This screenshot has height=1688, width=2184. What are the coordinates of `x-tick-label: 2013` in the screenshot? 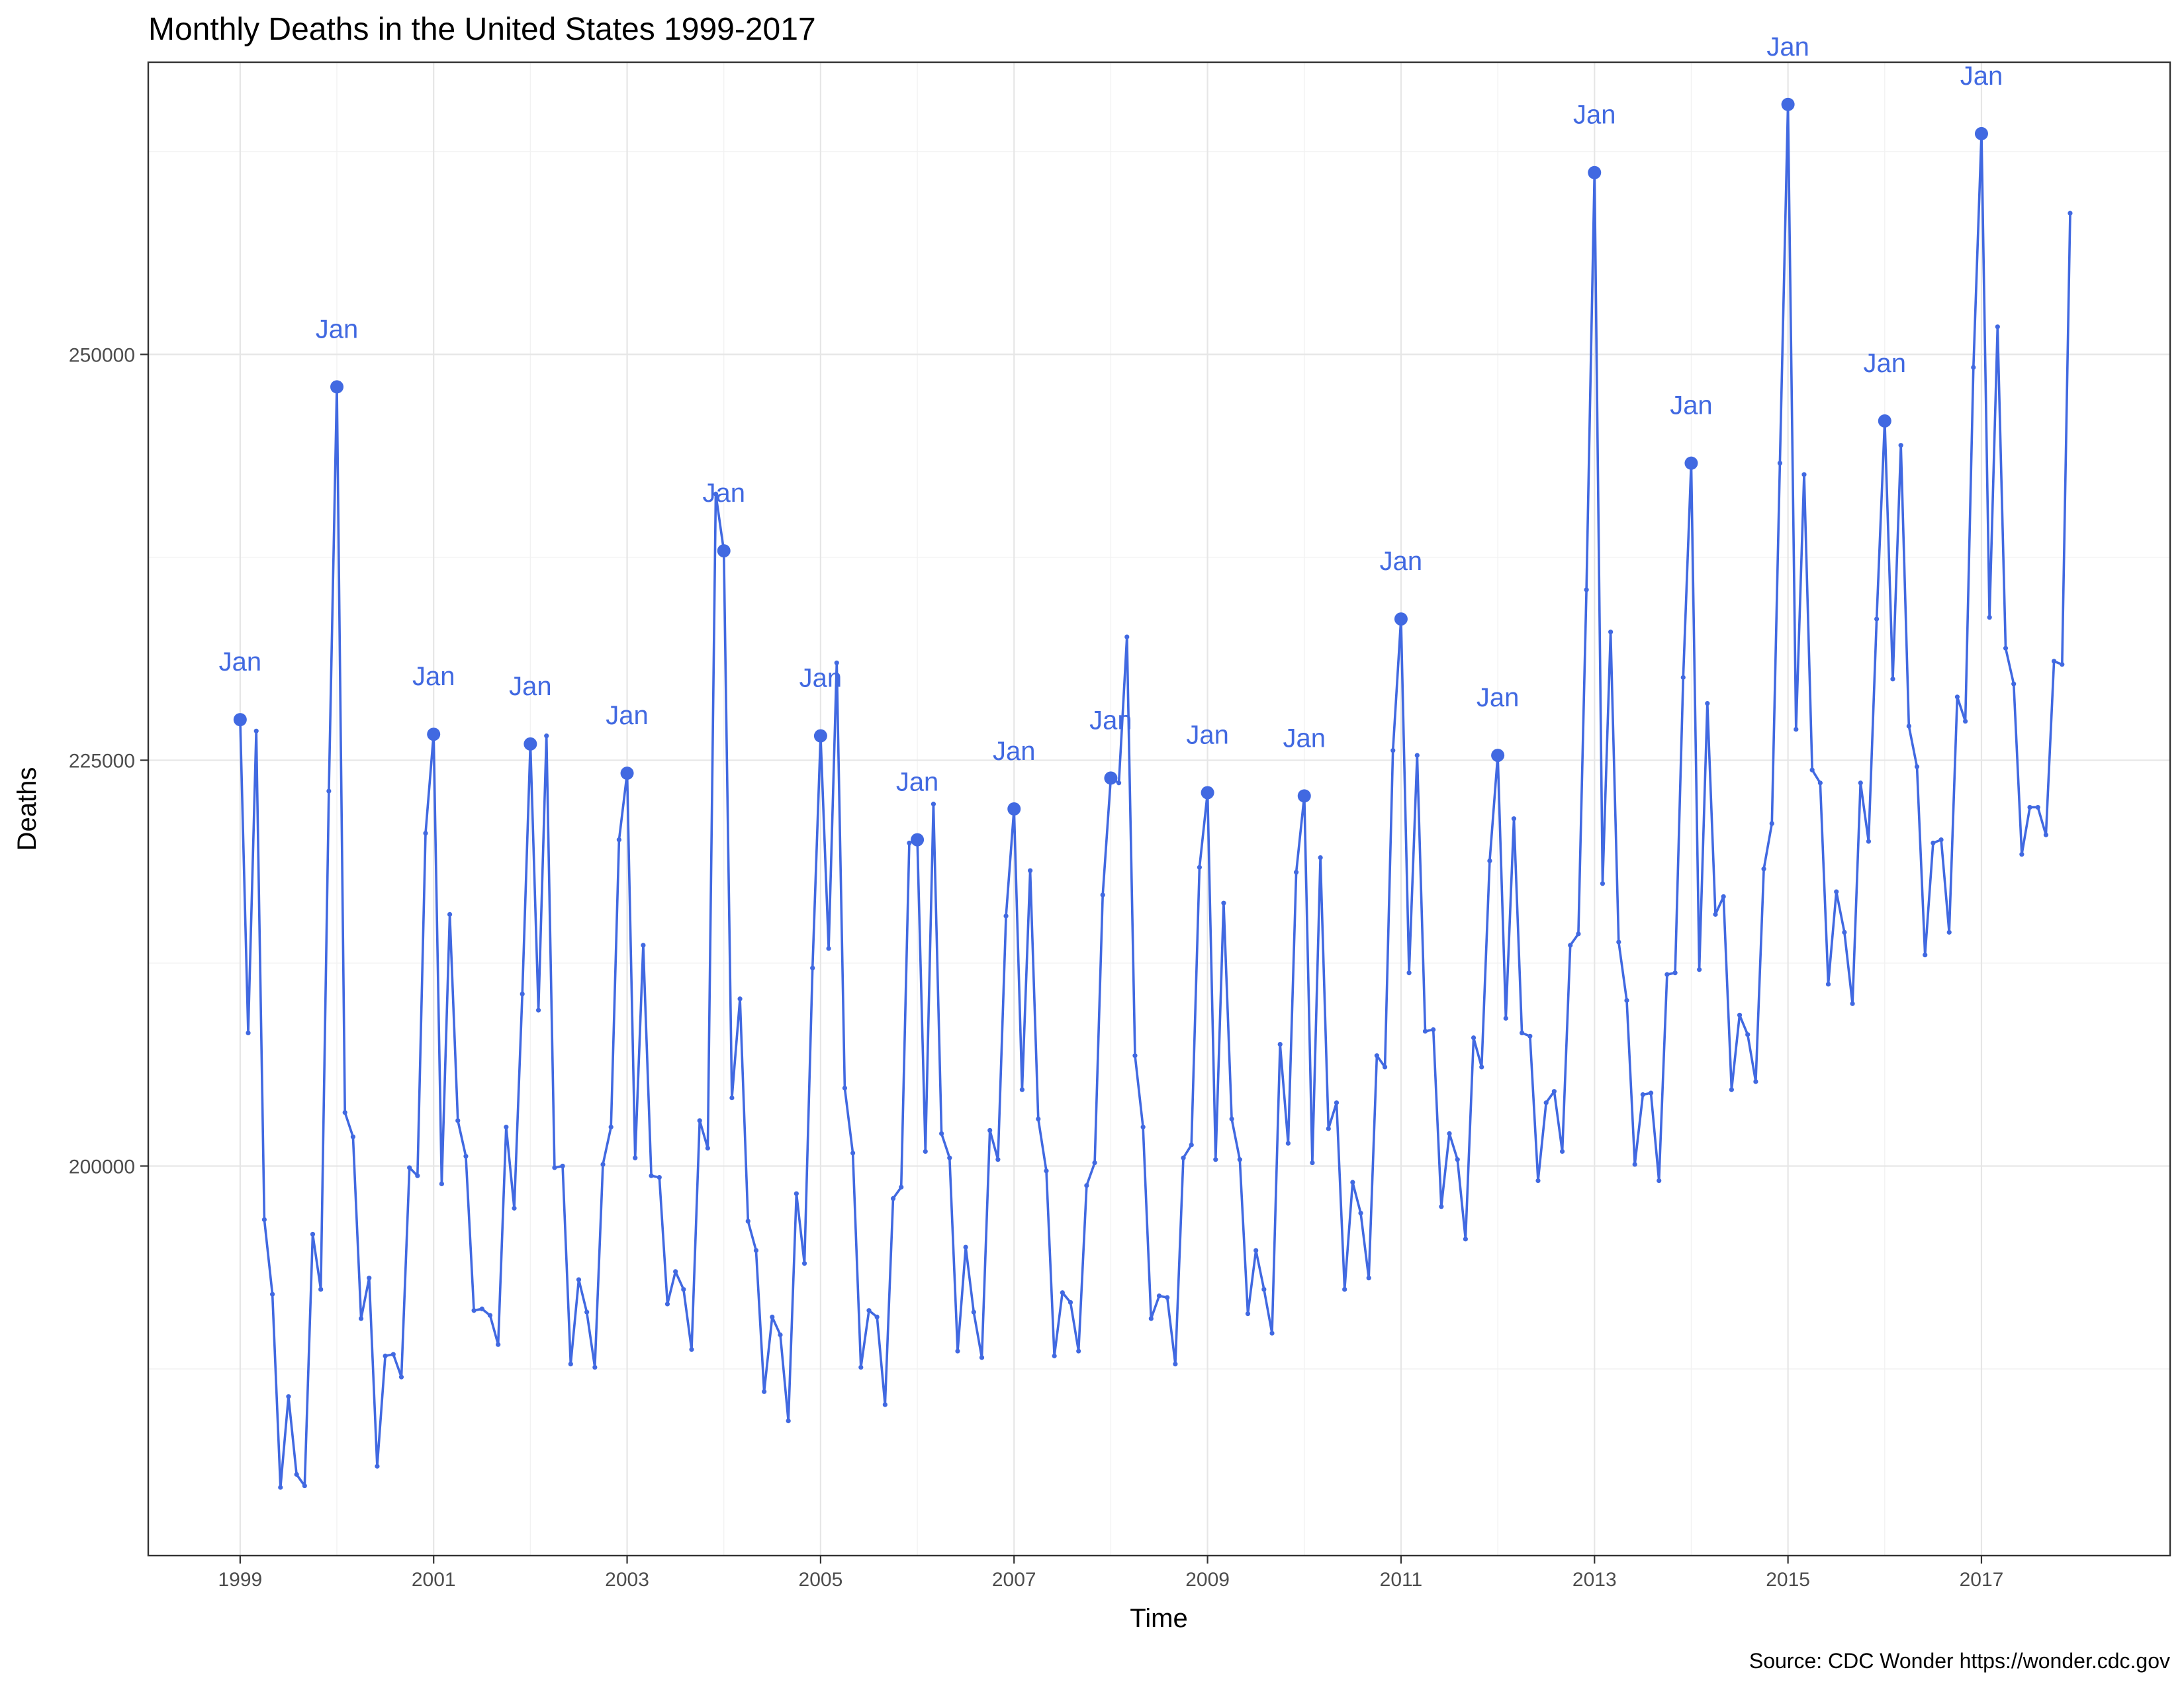 It's located at (1595, 1580).